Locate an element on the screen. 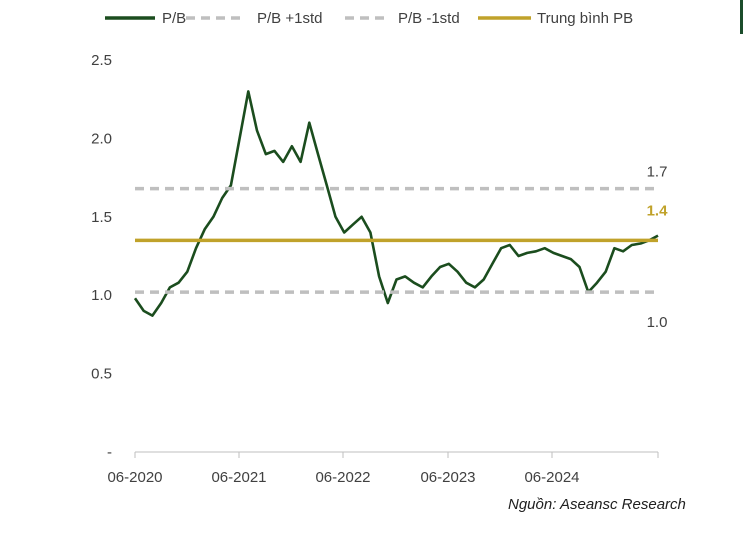 The width and height of the screenshot is (743, 533). legend-label-p-b-1std: P/B +1std is located at coordinates (289, 18).